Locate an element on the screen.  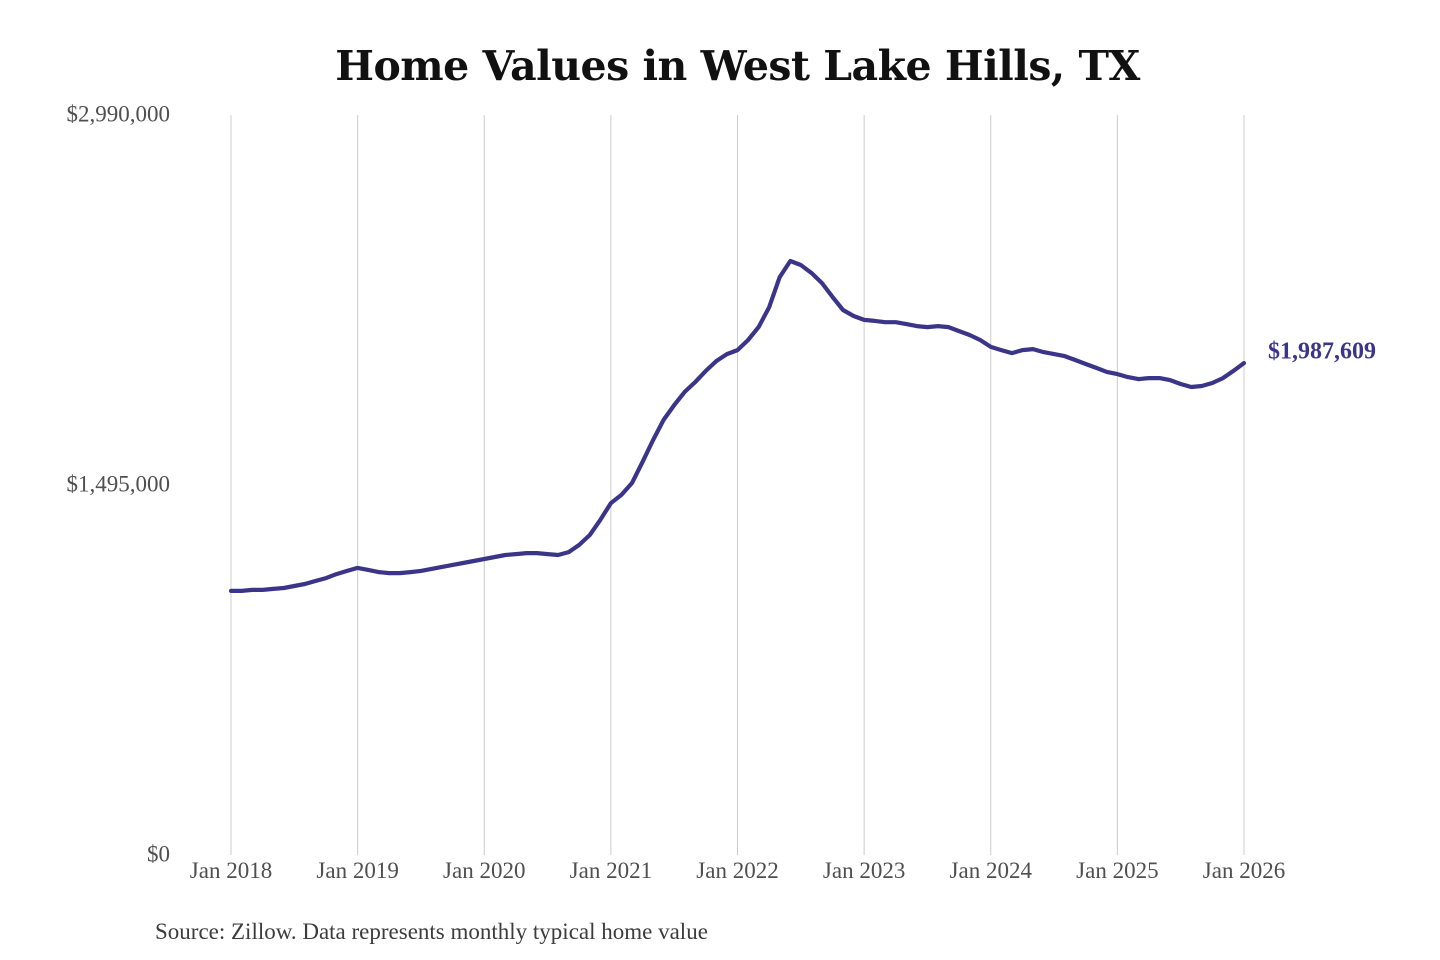
y-axis-tick-label: $1,495,000 is located at coordinates (118, 484).